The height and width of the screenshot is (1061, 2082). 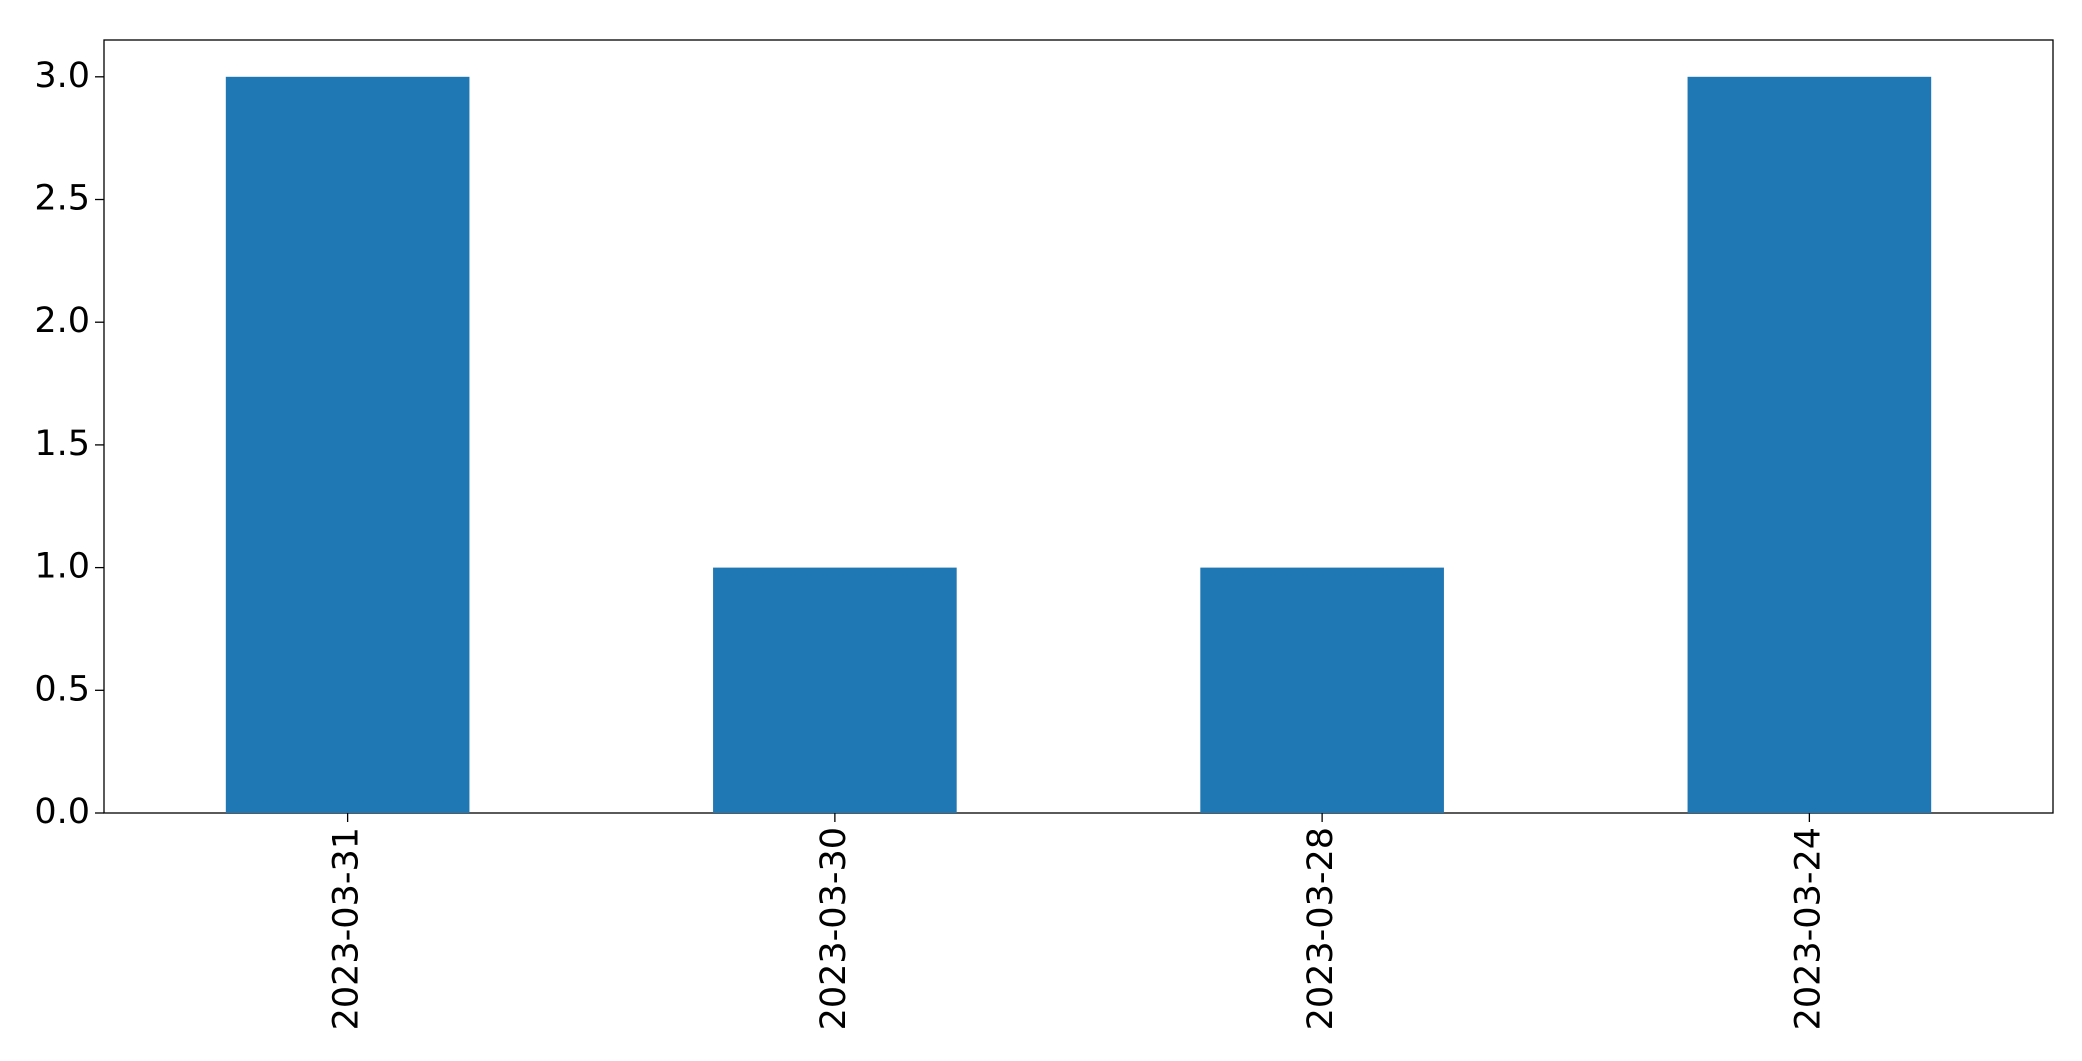 What do you see at coordinates (62, 567) in the screenshot?
I see `y-tick-label: 1.0` at bounding box center [62, 567].